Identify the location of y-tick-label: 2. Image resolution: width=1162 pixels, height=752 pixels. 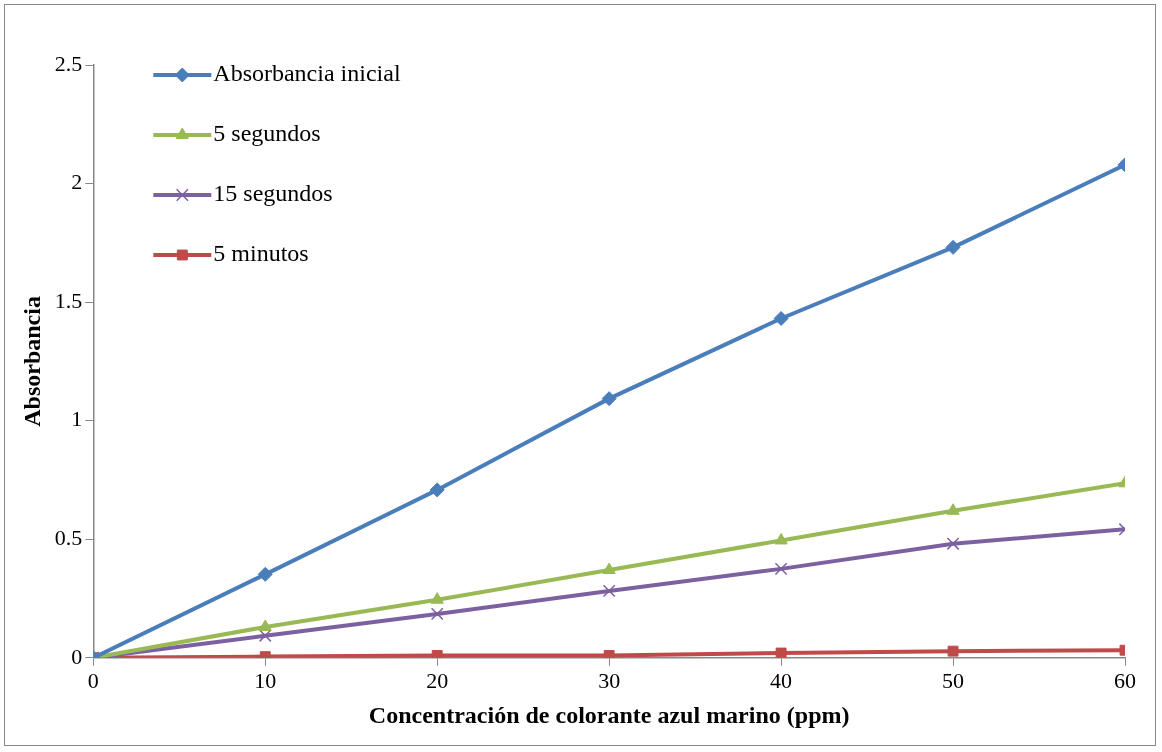
(77, 182).